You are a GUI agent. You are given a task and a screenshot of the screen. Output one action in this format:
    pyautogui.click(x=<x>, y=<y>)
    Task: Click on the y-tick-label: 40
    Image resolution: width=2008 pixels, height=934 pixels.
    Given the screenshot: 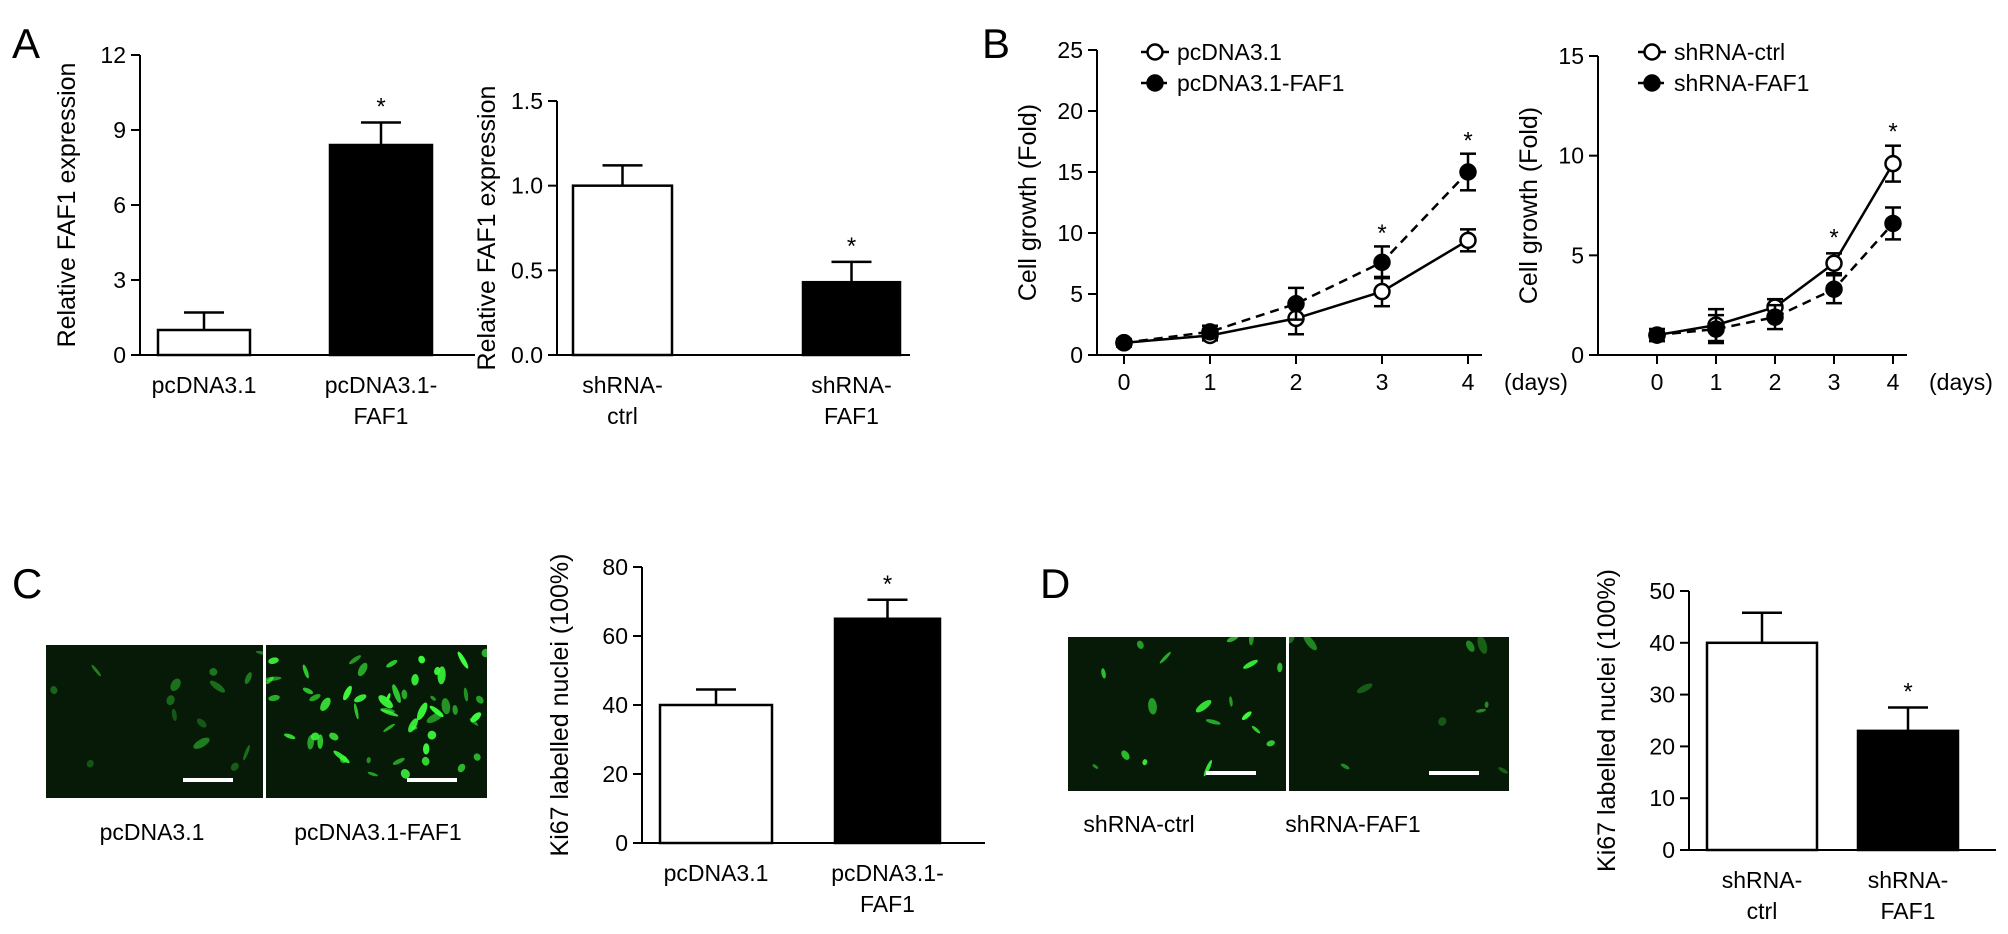 What is the action you would take?
    pyautogui.click(x=1662, y=643)
    